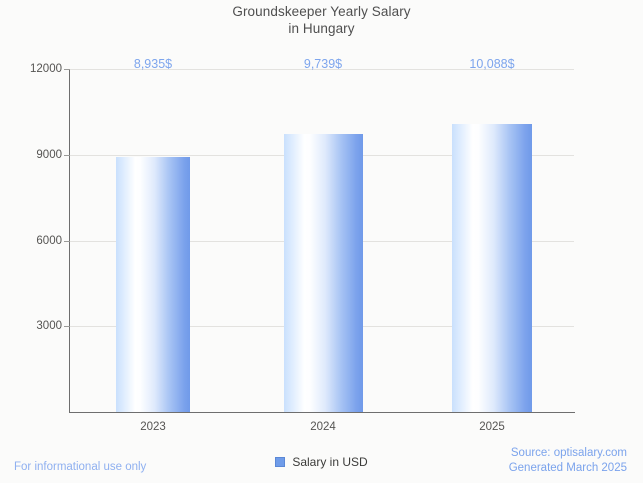 The height and width of the screenshot is (483, 643). Describe the element at coordinates (322, 412) in the screenshot. I see `x-axis-line` at that location.